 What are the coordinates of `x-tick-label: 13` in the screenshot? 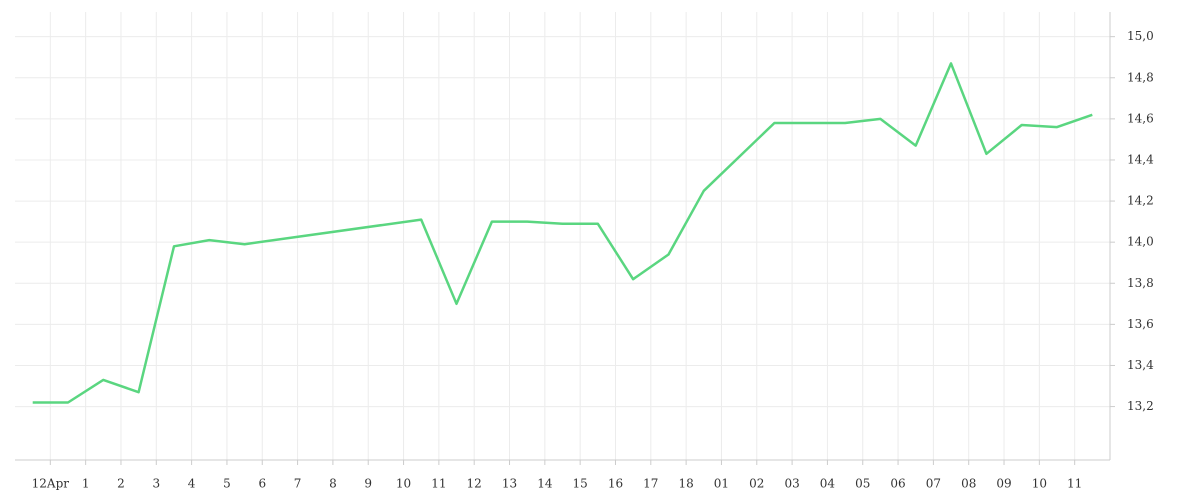 It's located at (509, 484).